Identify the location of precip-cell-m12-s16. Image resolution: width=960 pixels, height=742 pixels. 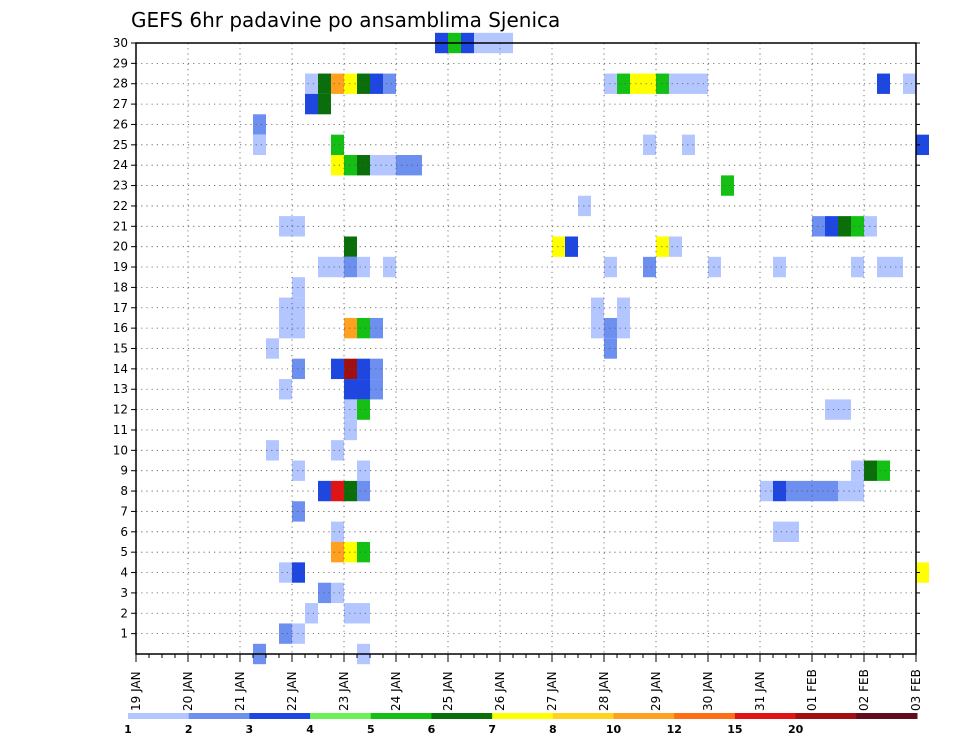
(350, 409).